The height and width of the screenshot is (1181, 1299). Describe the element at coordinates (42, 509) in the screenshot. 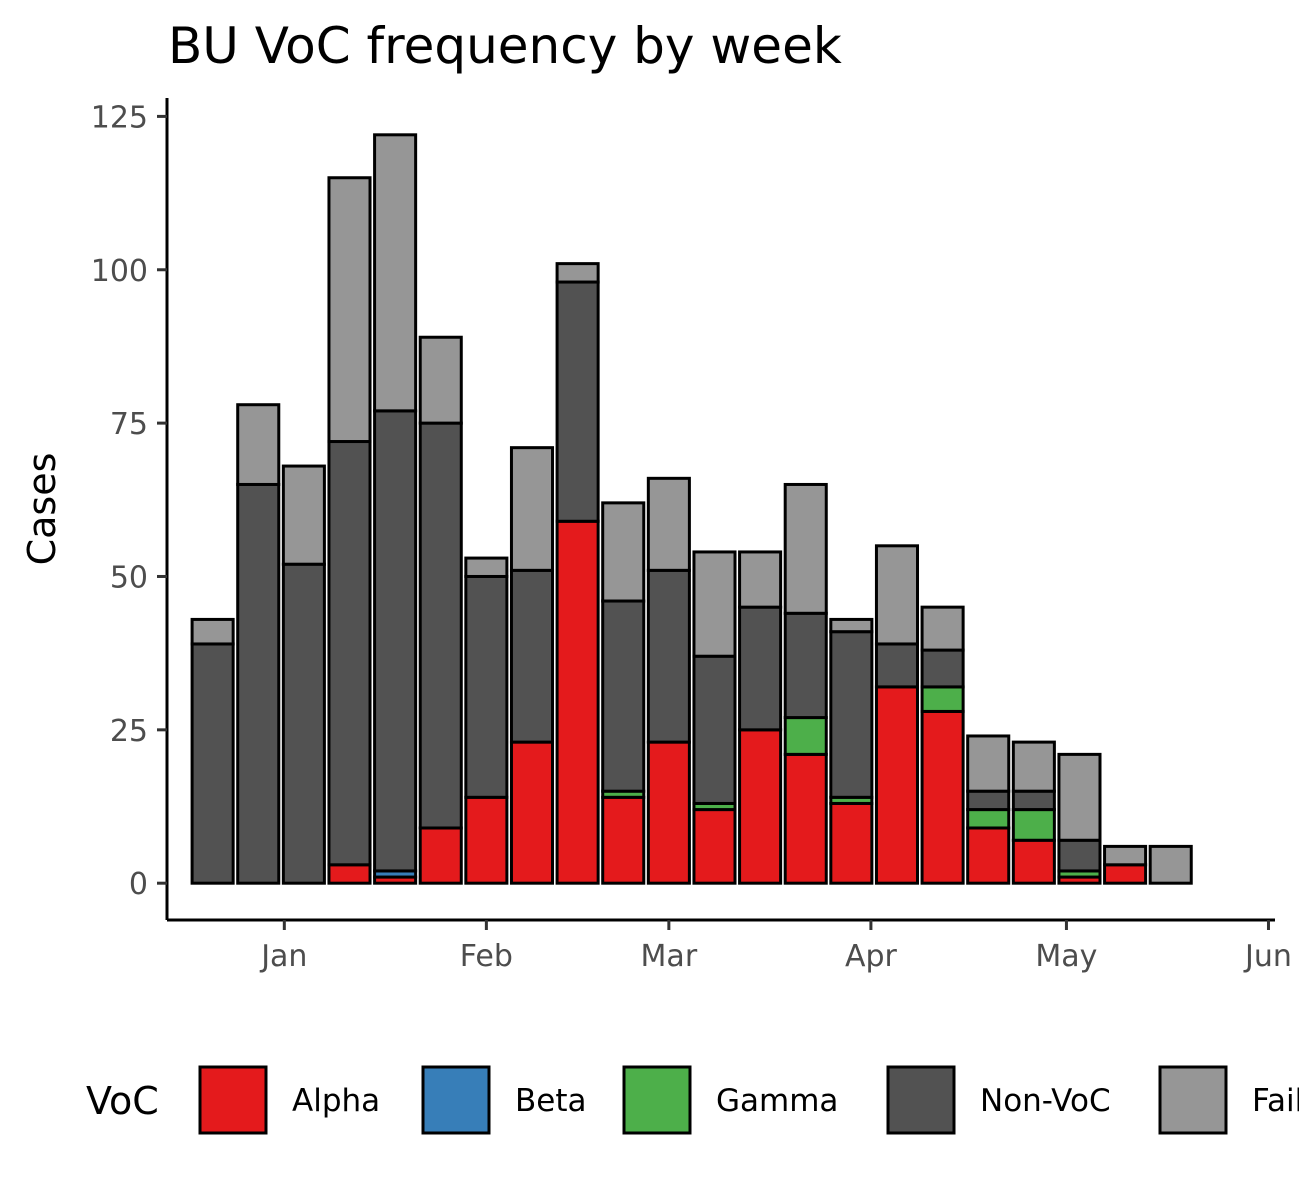

I see `y-axis-title: Cases` at that location.